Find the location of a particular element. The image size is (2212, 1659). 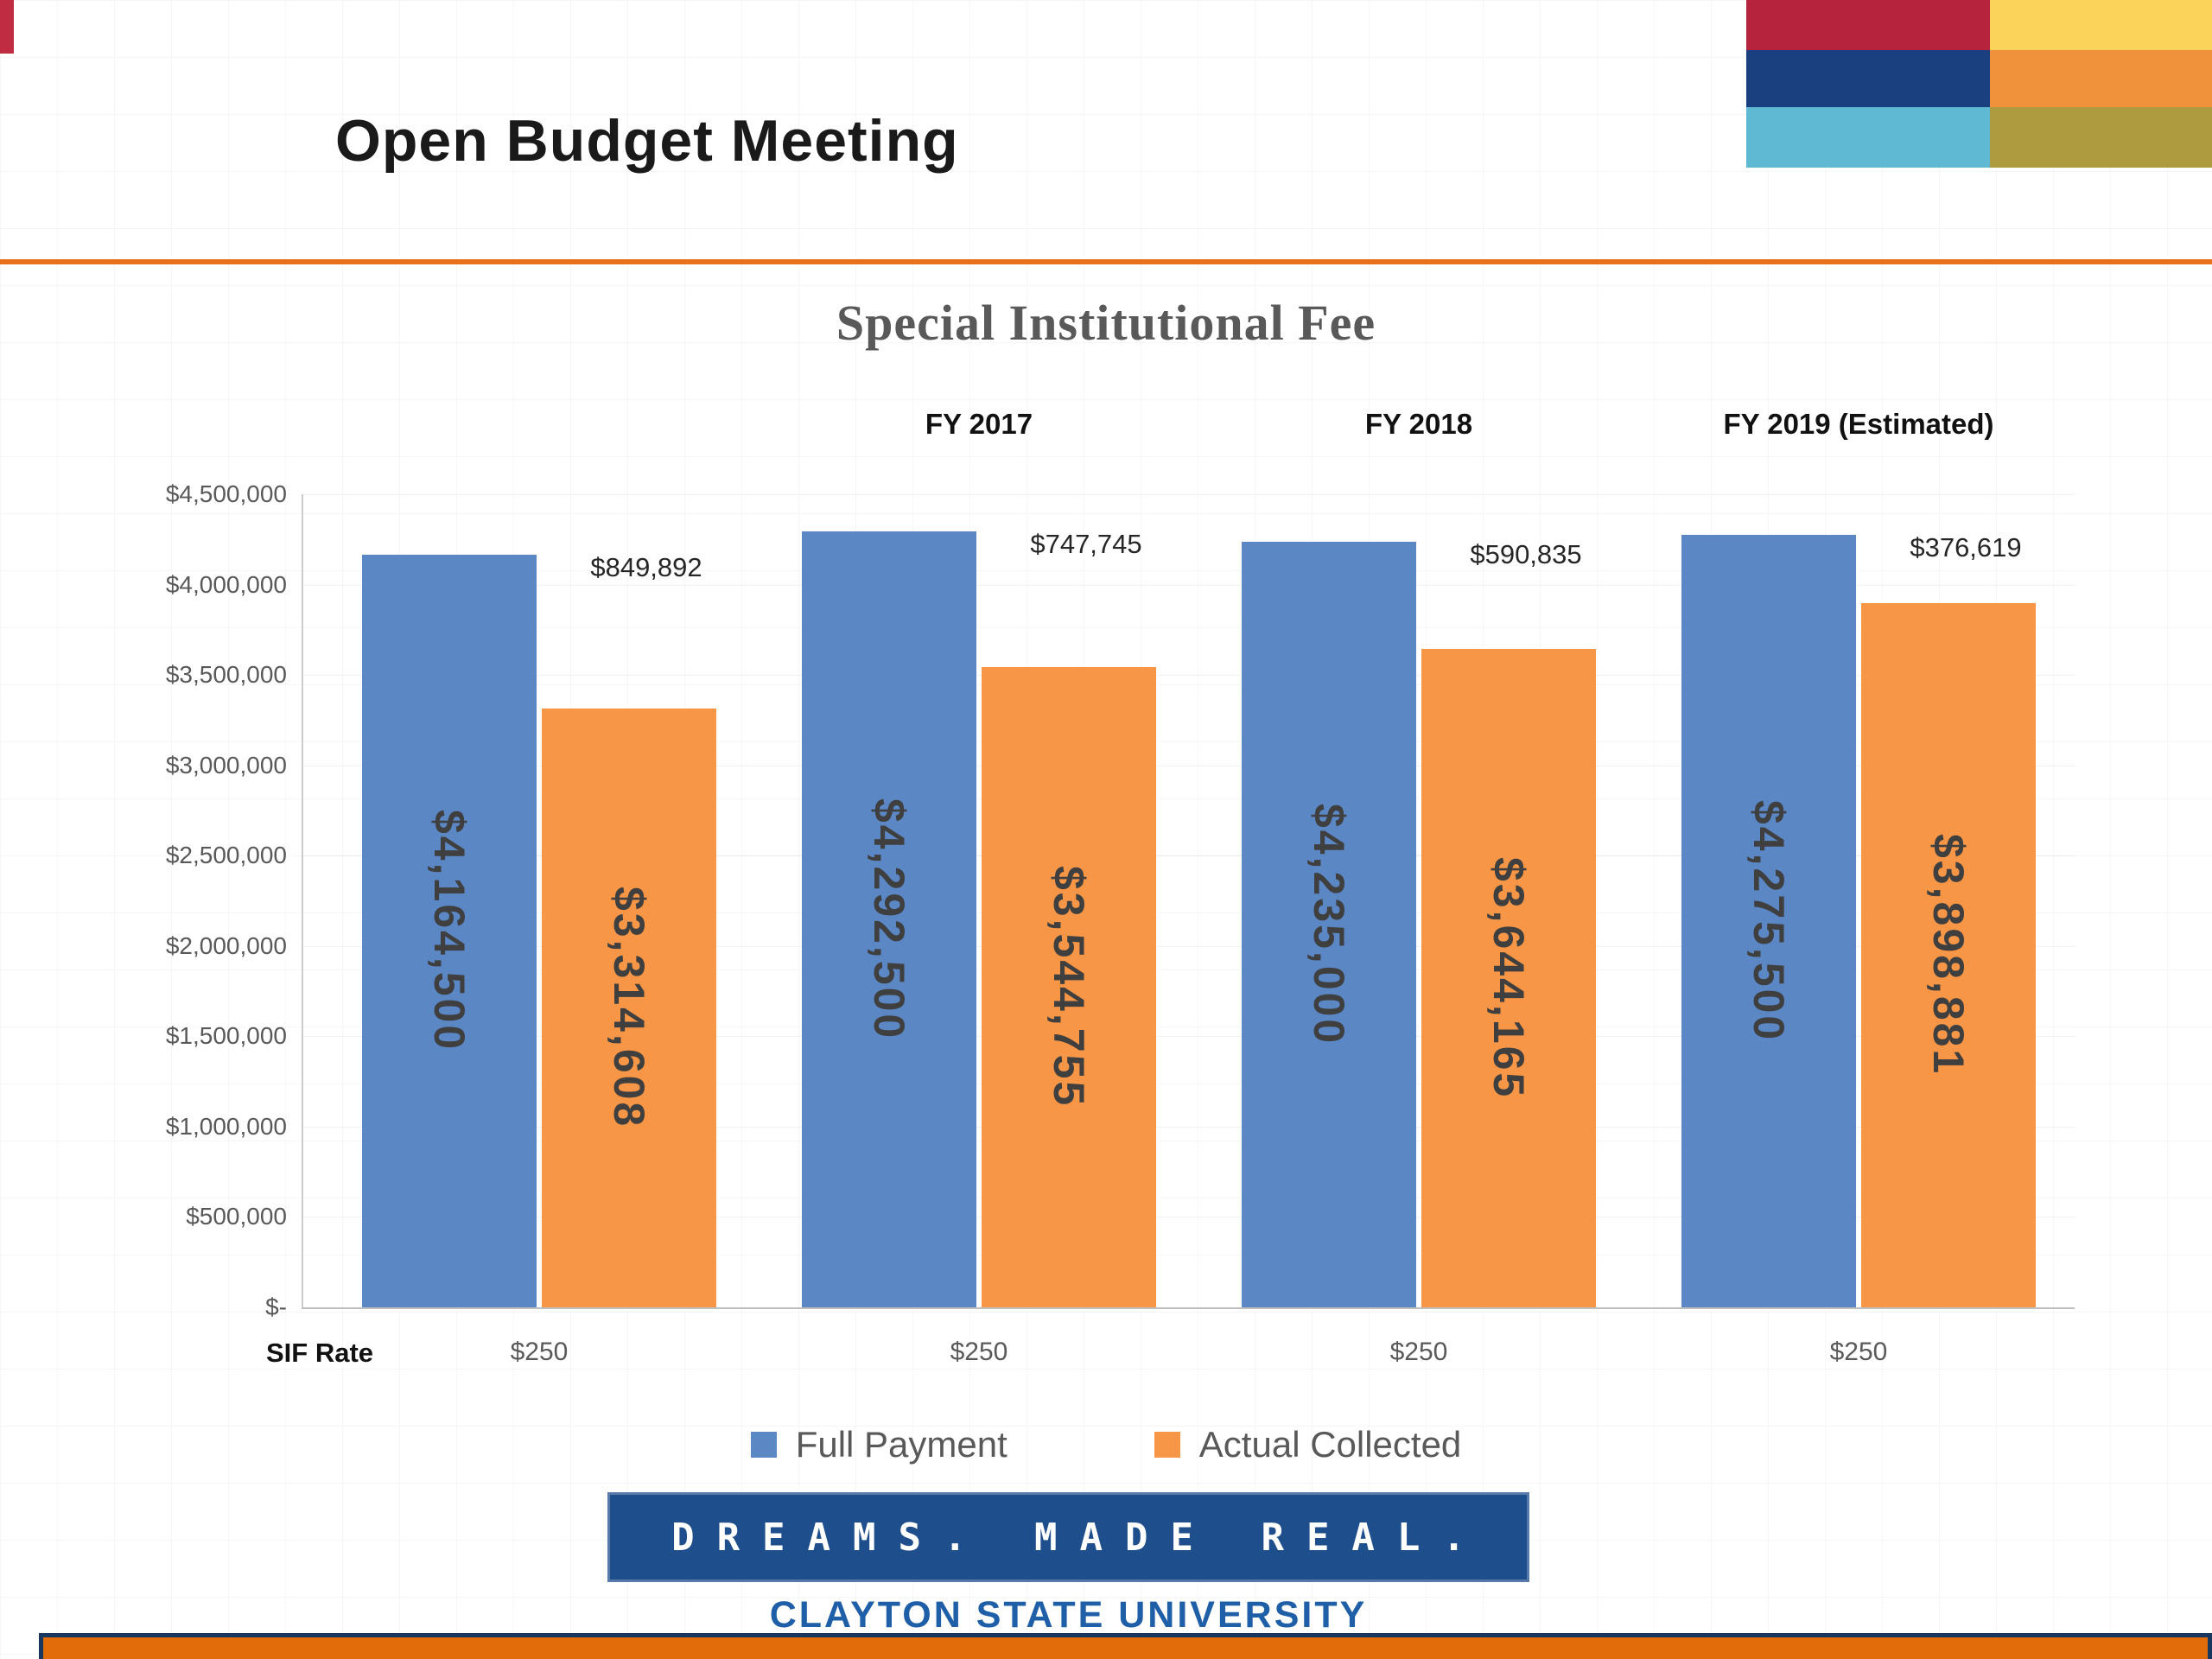

bar-value-label: $3,314,608 is located at coordinates (629, 1008).